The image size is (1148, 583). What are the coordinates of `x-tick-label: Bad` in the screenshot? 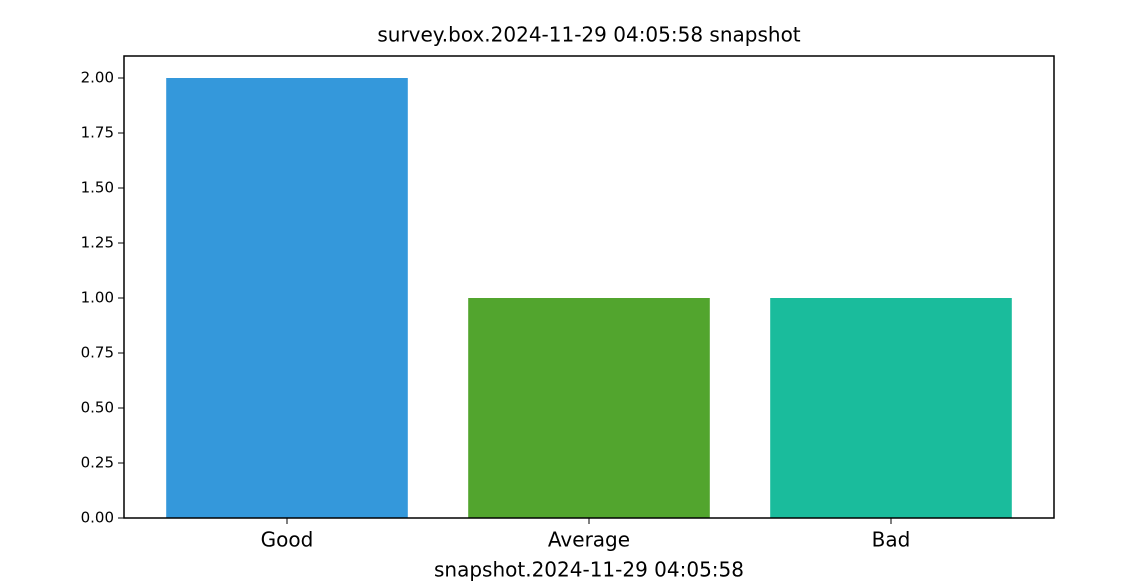 It's located at (891, 540).